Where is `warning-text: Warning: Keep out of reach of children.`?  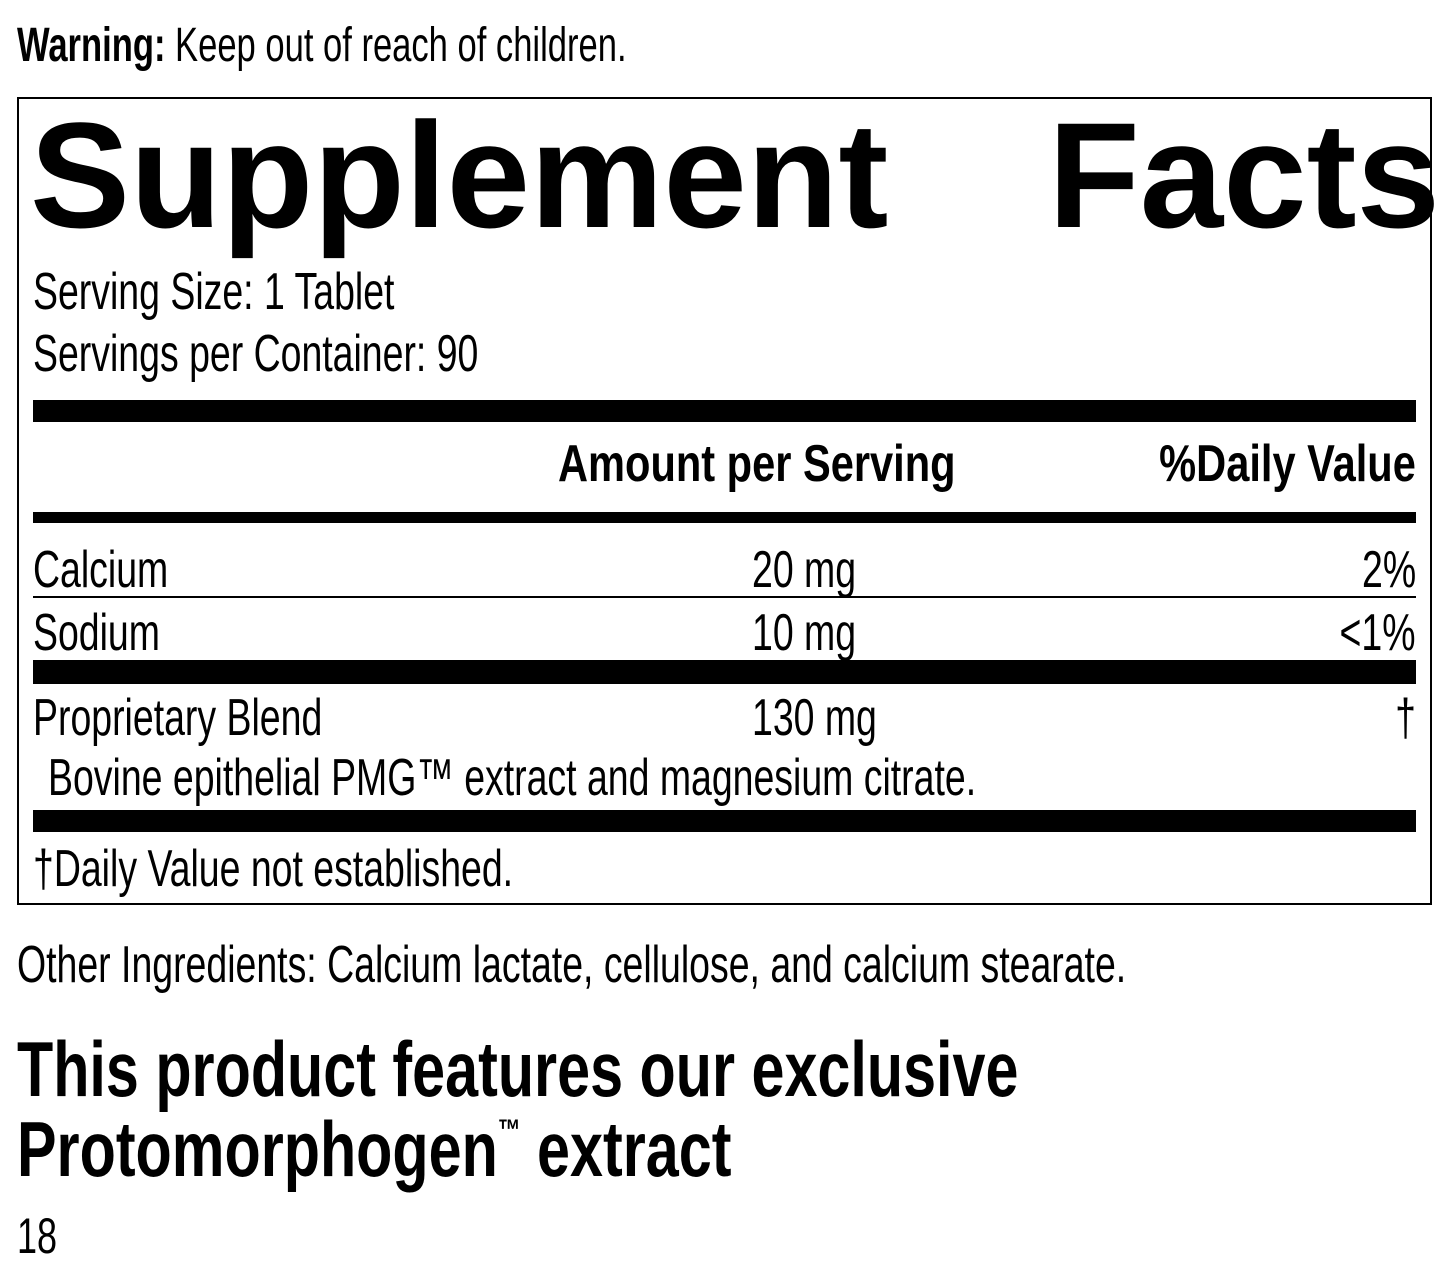
warning-text: Warning: Keep out of reach of children. is located at coordinates (440, 46).